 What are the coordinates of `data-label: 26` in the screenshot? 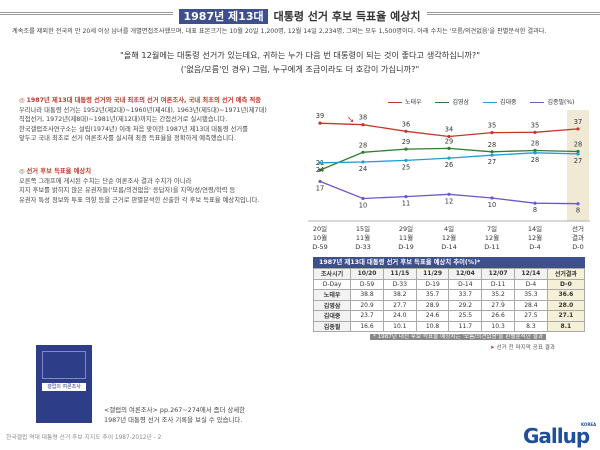 It's located at (449, 165).